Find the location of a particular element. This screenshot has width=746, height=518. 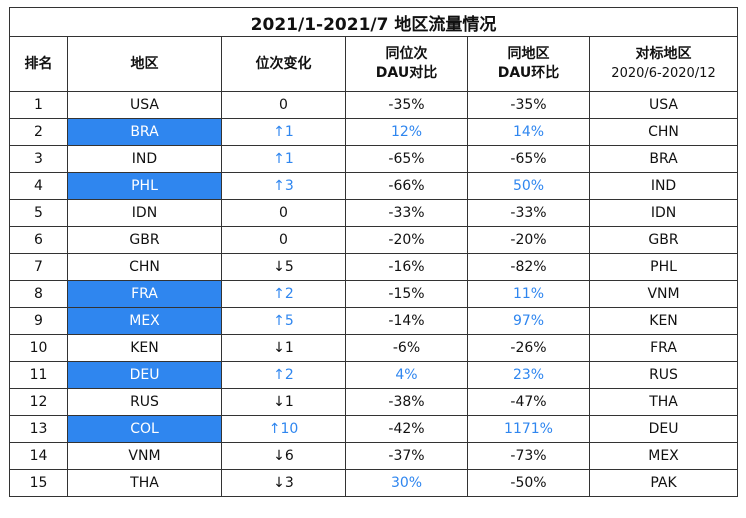

same-rank-dau-cell: -16% is located at coordinates (406, 267).